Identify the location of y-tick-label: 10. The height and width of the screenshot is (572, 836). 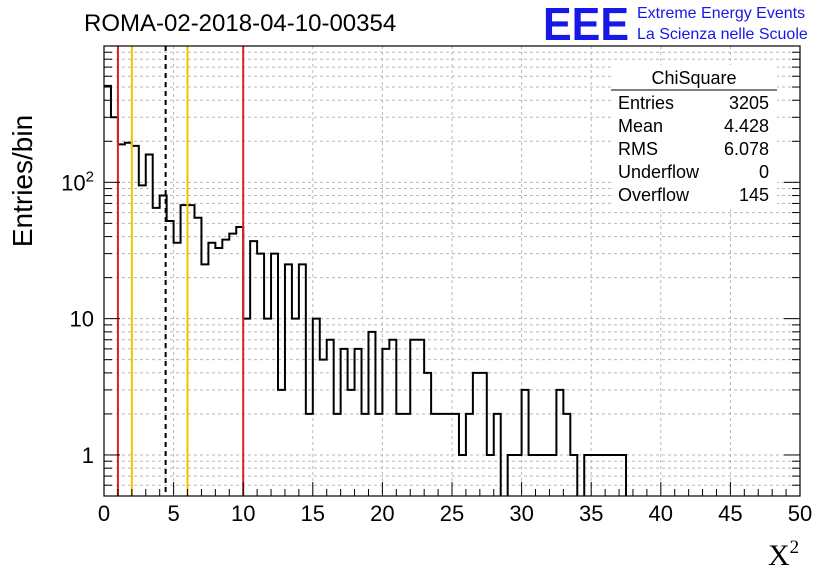
(82, 319).